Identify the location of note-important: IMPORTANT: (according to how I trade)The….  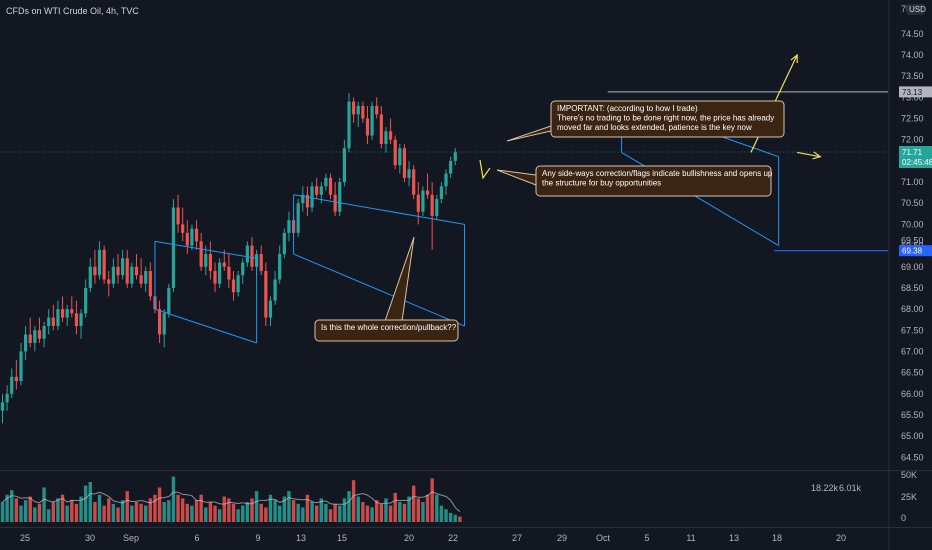
(645, 121).